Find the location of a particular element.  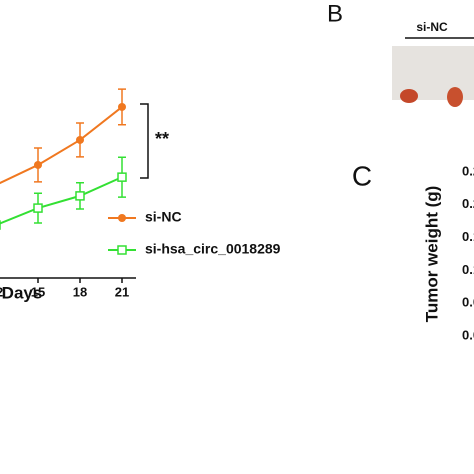

x-tick-label: 18 is located at coordinates (80, 291).